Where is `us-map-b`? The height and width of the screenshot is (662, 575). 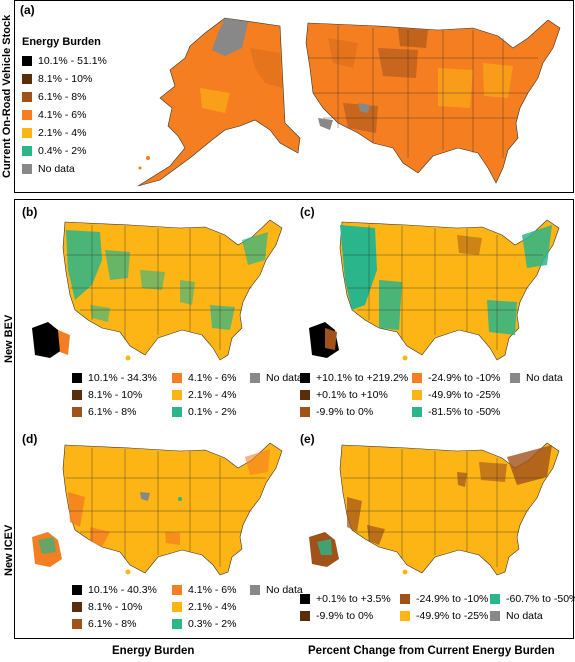 us-map-b is located at coordinates (157, 290).